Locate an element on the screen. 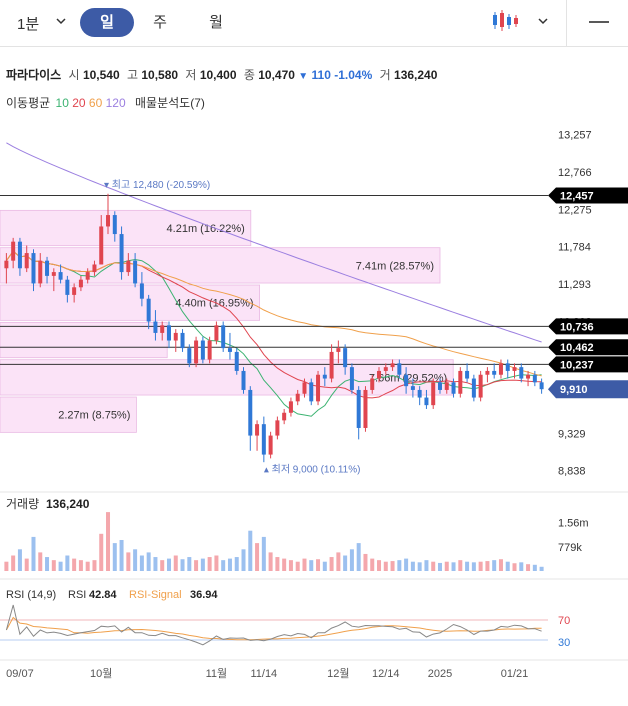  price-level-tag is located at coordinates (588, 364).